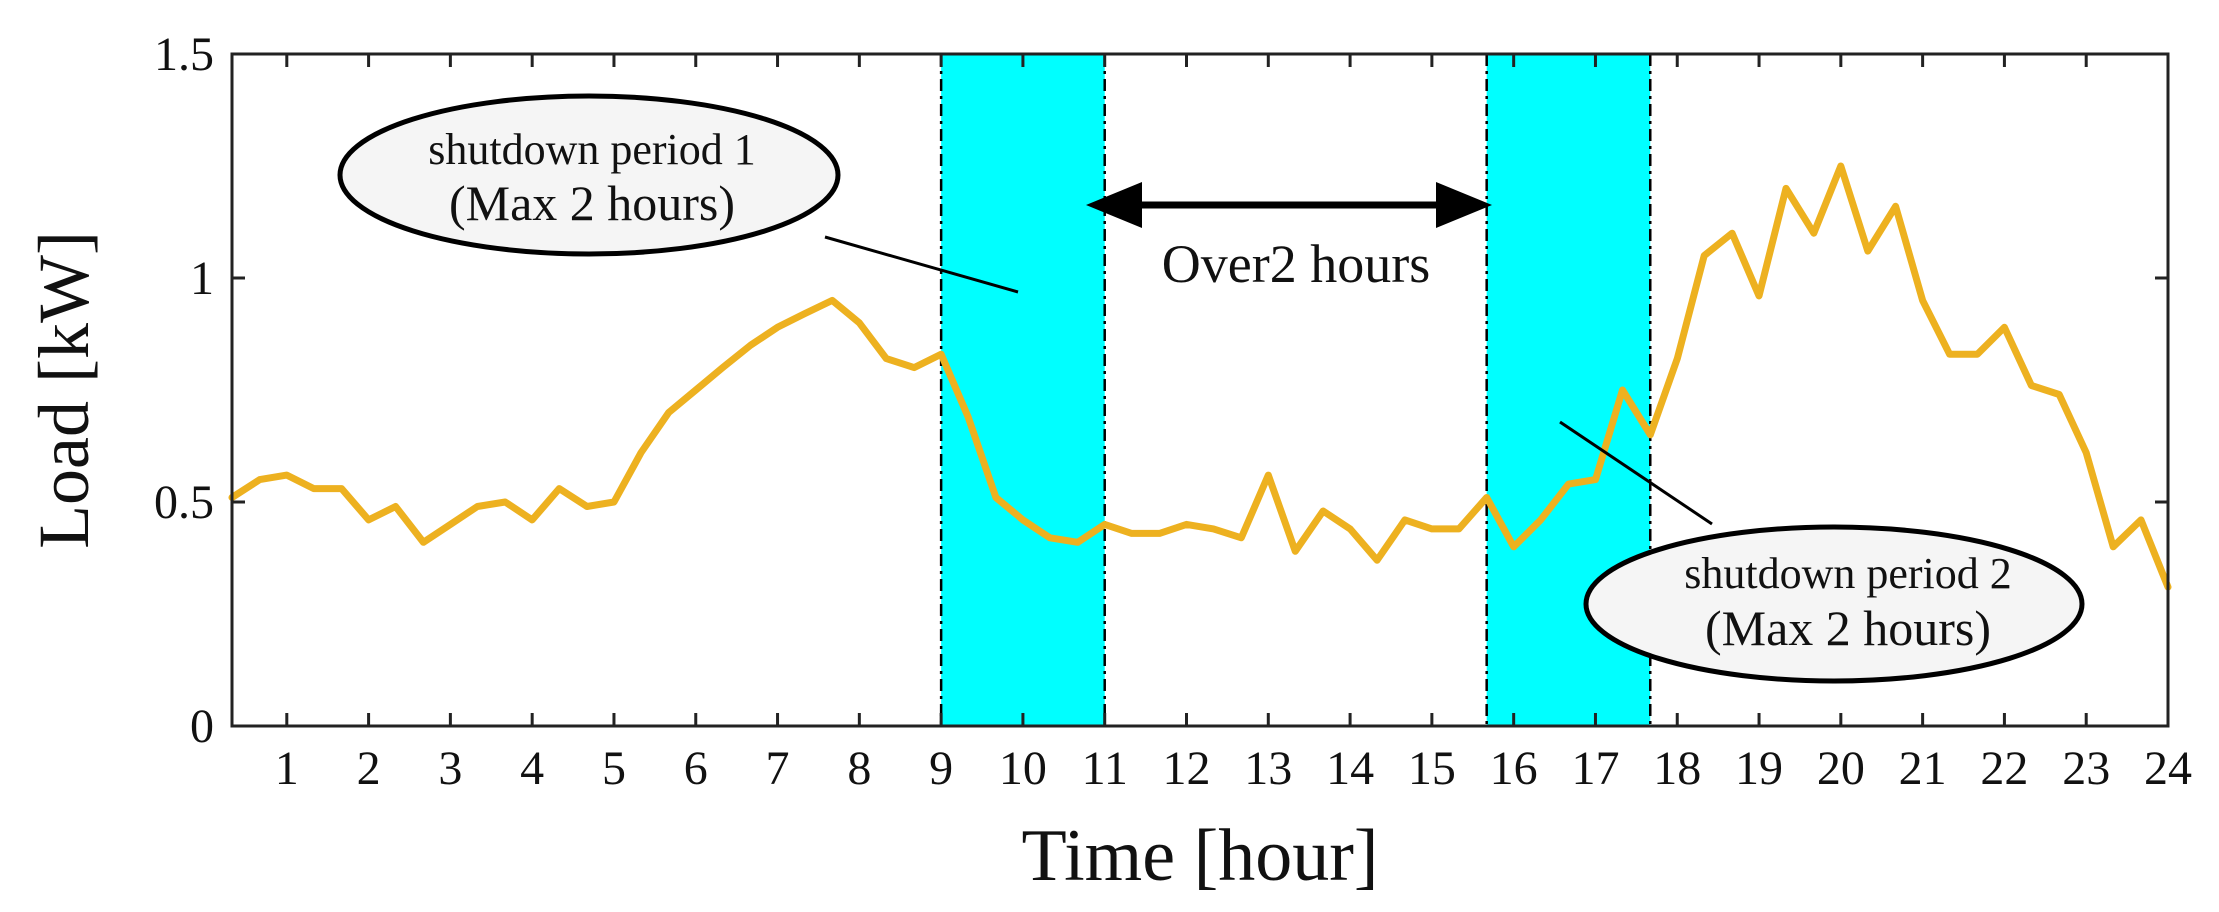  What do you see at coordinates (921, 264) in the screenshot?
I see `period1-pointer-line` at bounding box center [921, 264].